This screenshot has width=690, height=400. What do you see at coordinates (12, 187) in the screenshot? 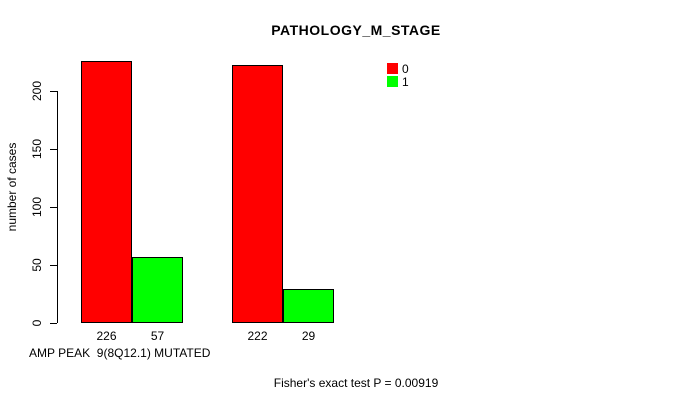
I see `y-axis-label: number of cases` at bounding box center [12, 187].